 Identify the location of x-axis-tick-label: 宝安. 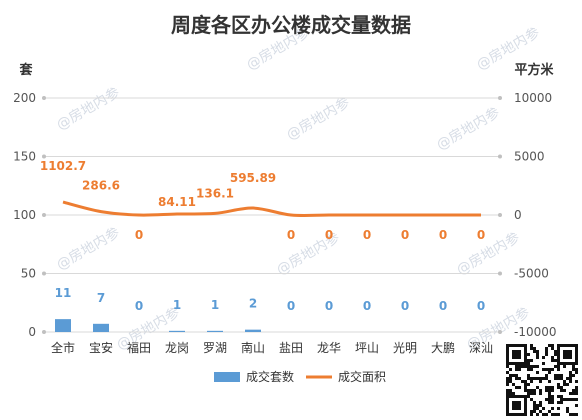
(101, 347).